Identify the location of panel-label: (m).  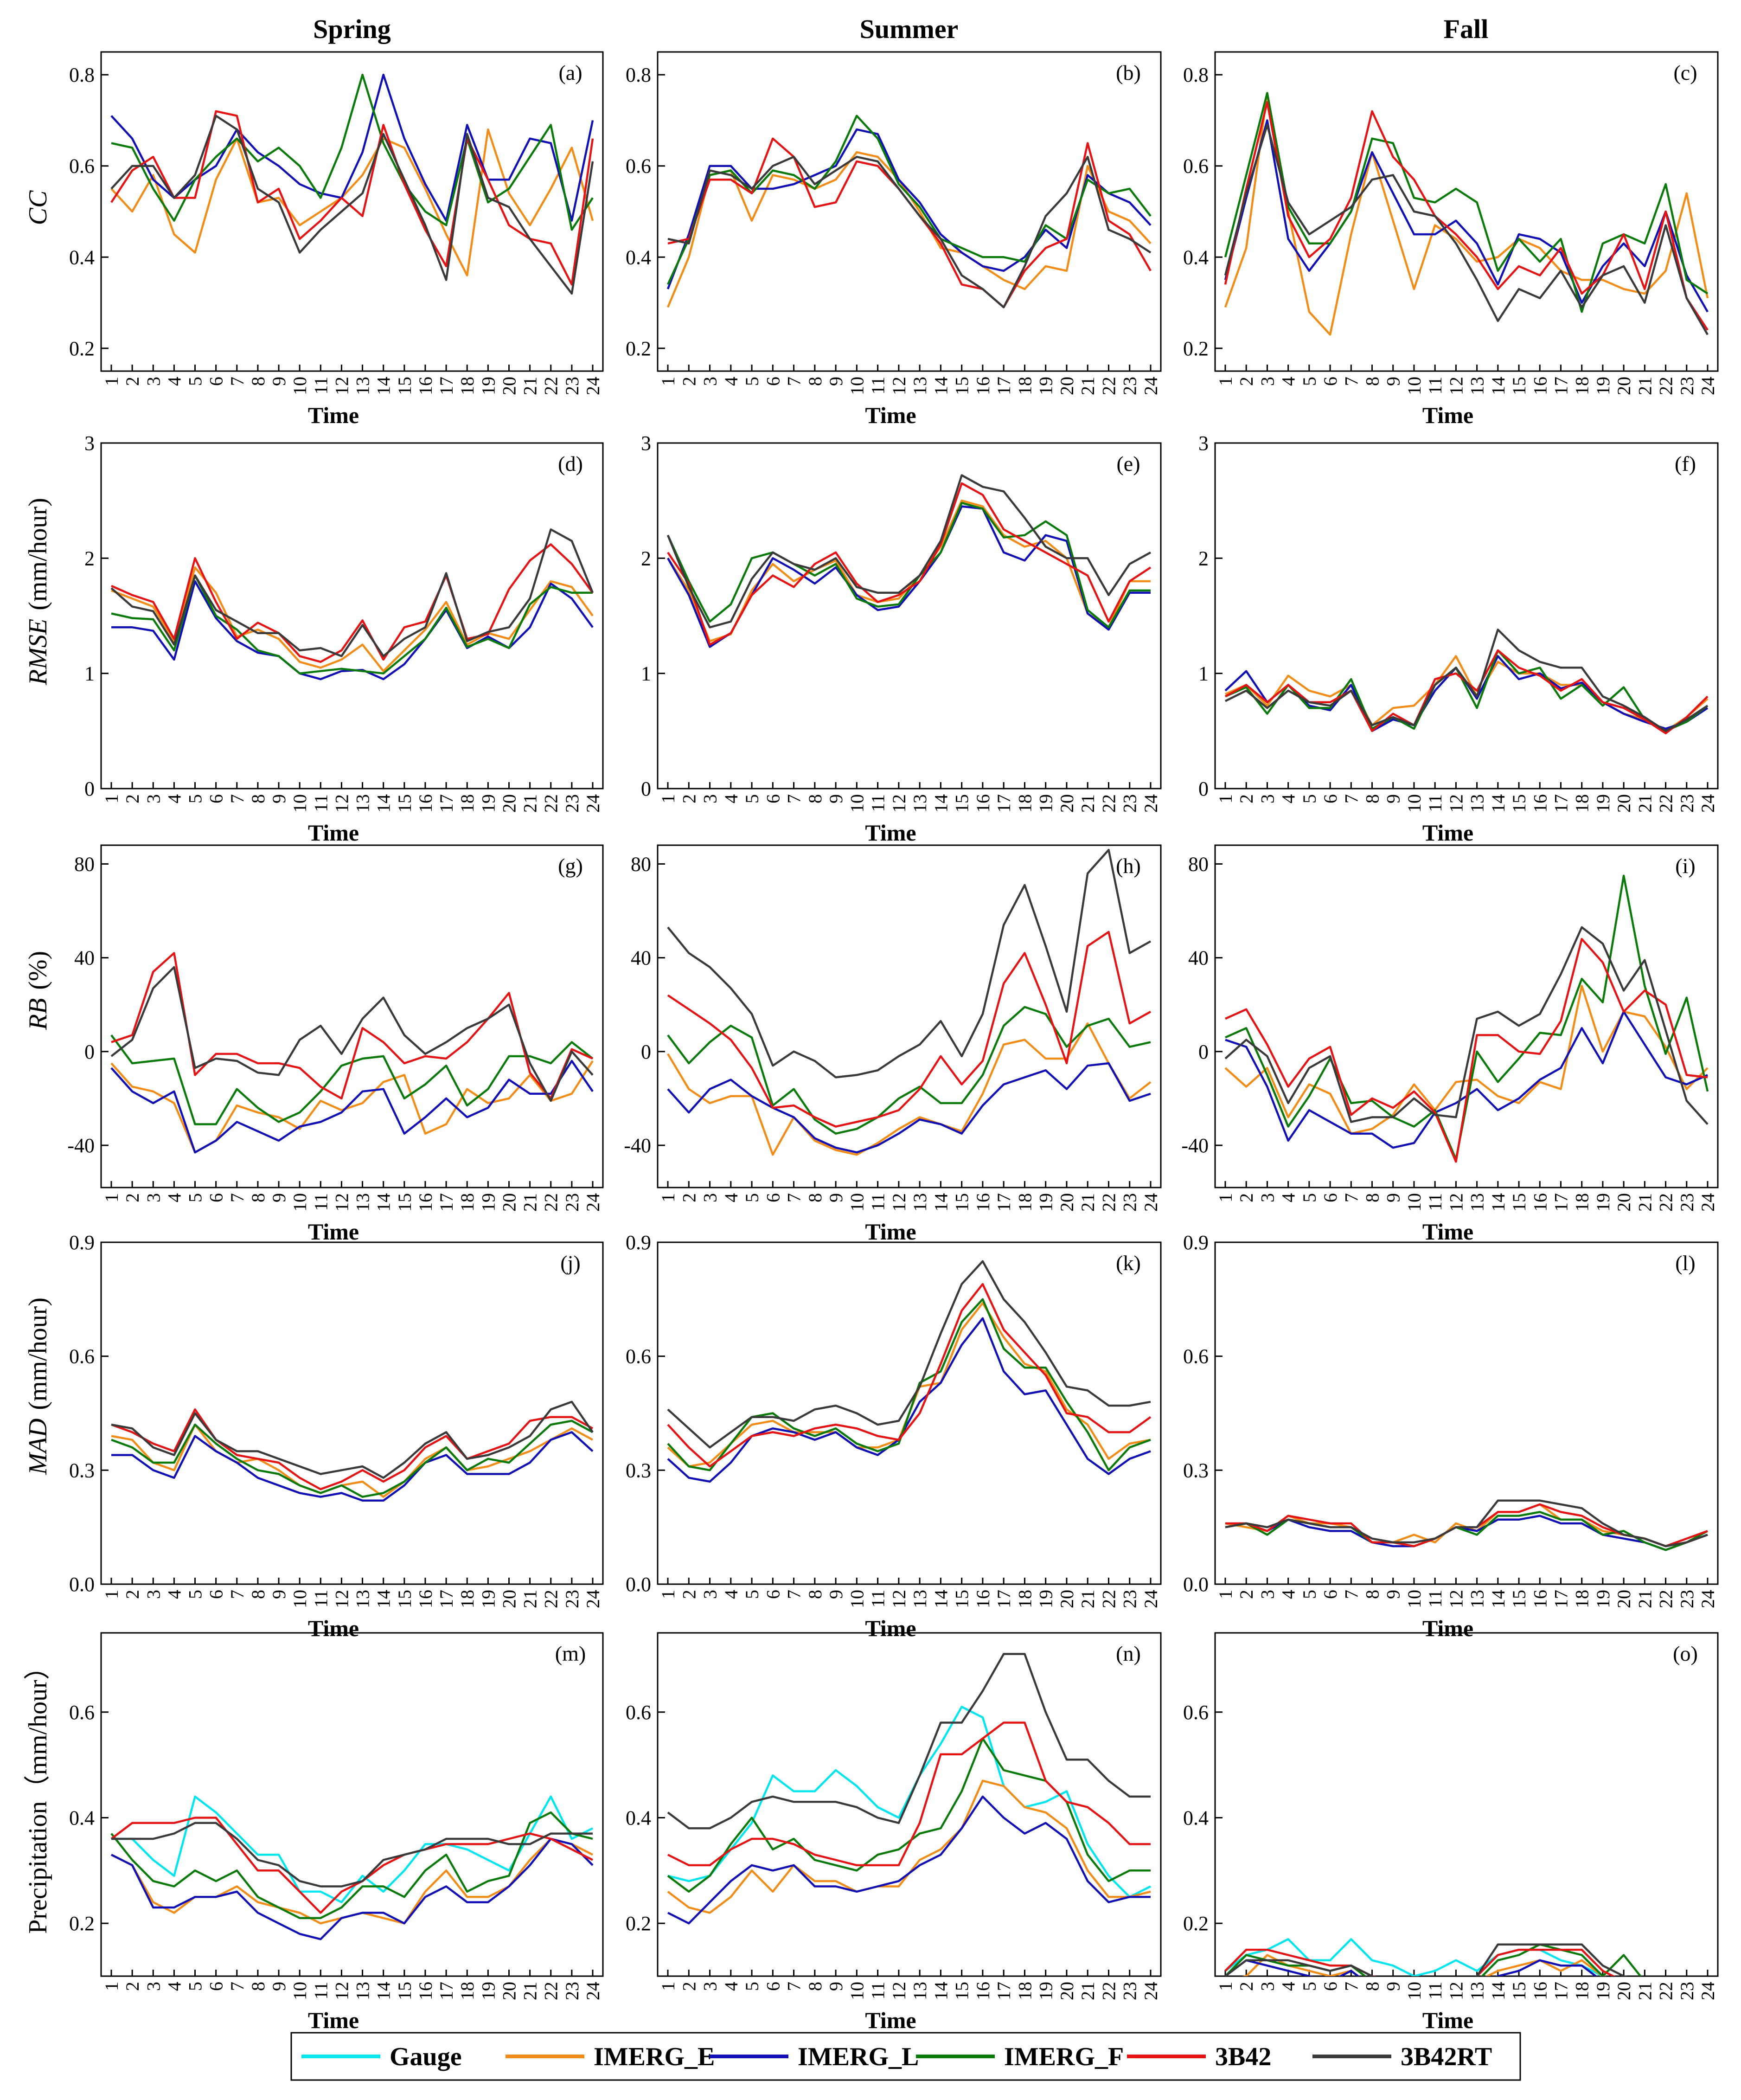
(570, 1653).